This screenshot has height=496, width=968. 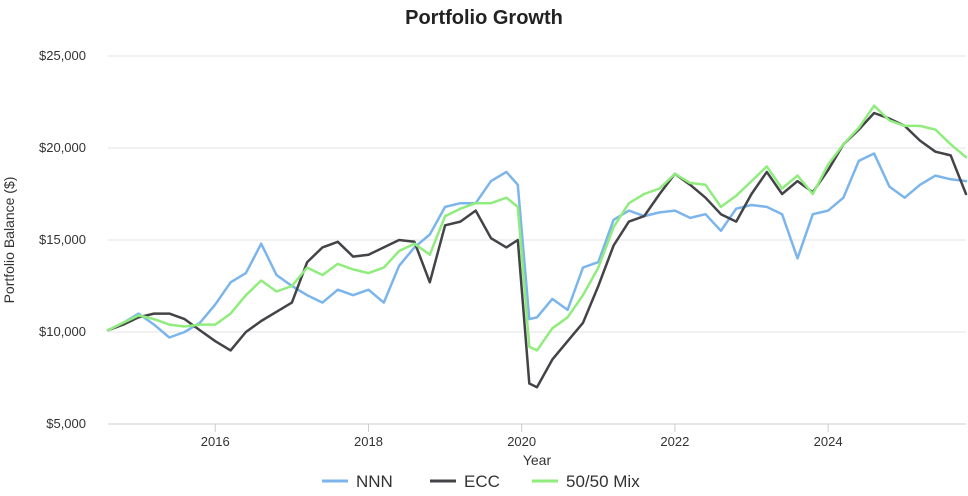 What do you see at coordinates (374, 481) in the screenshot?
I see `legend-label: NNN` at bounding box center [374, 481].